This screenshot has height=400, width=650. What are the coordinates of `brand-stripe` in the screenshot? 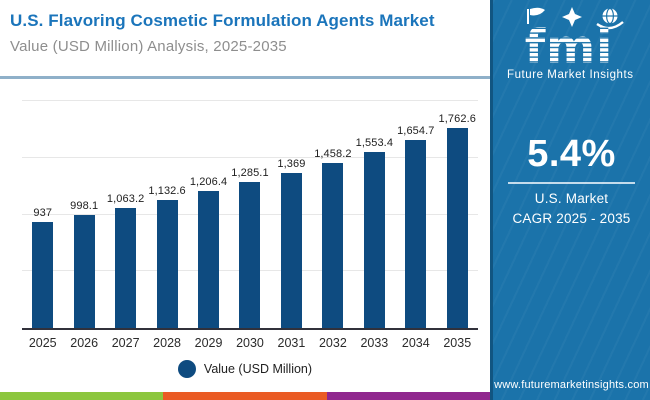 It's located at (245, 396).